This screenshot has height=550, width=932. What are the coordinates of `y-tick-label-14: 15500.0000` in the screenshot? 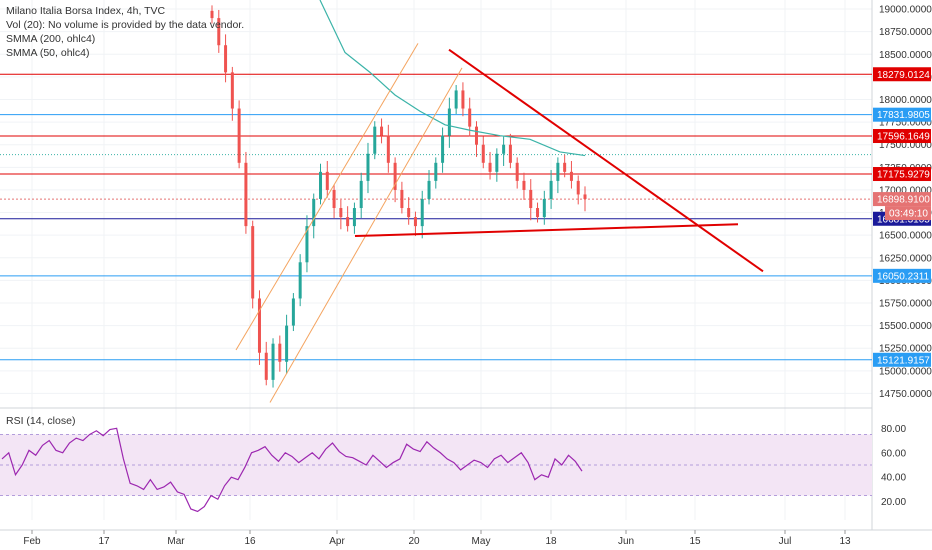 It's located at (905, 326).